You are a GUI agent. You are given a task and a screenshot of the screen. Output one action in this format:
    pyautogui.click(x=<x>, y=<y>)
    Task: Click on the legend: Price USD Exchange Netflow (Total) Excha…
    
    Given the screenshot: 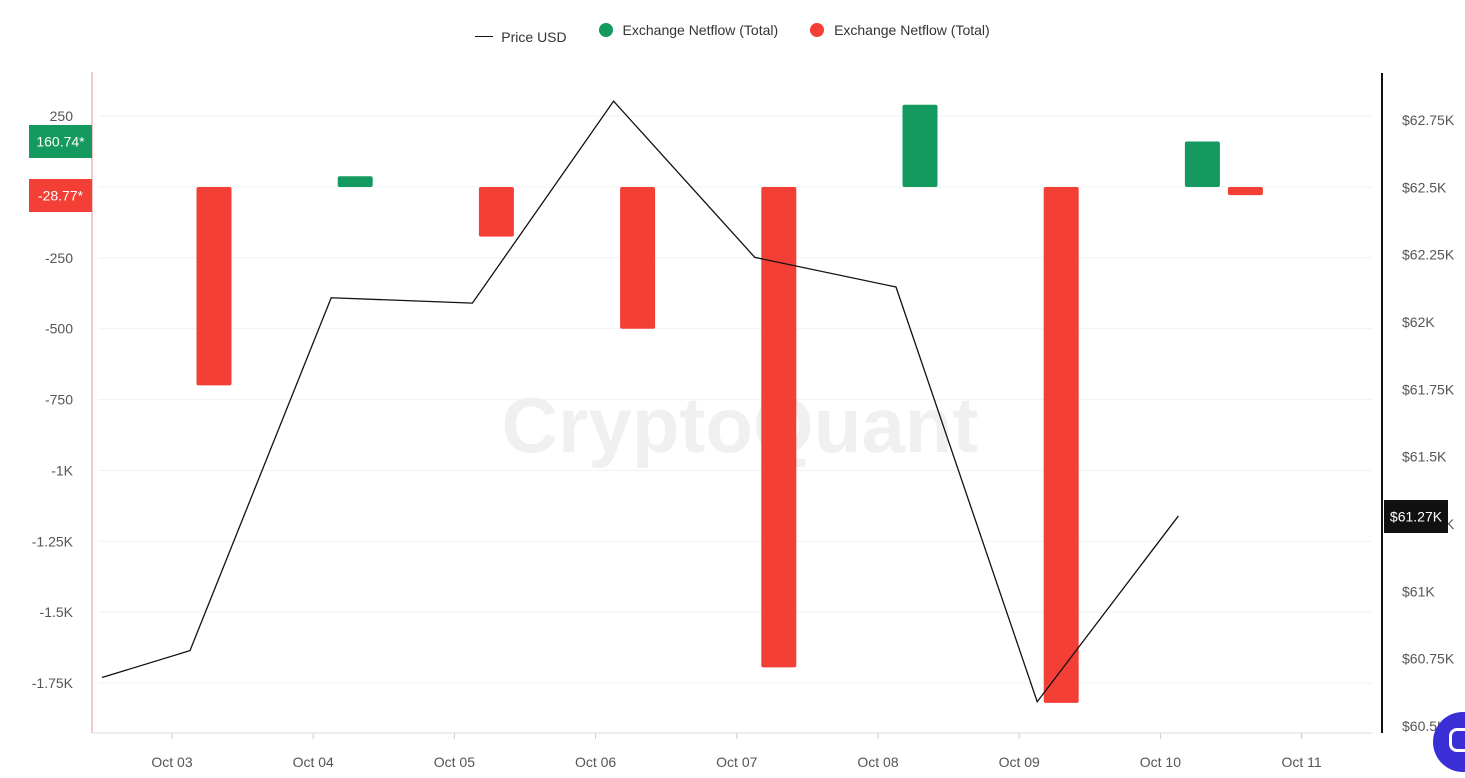 What is the action you would take?
    pyautogui.click(x=732, y=33)
    